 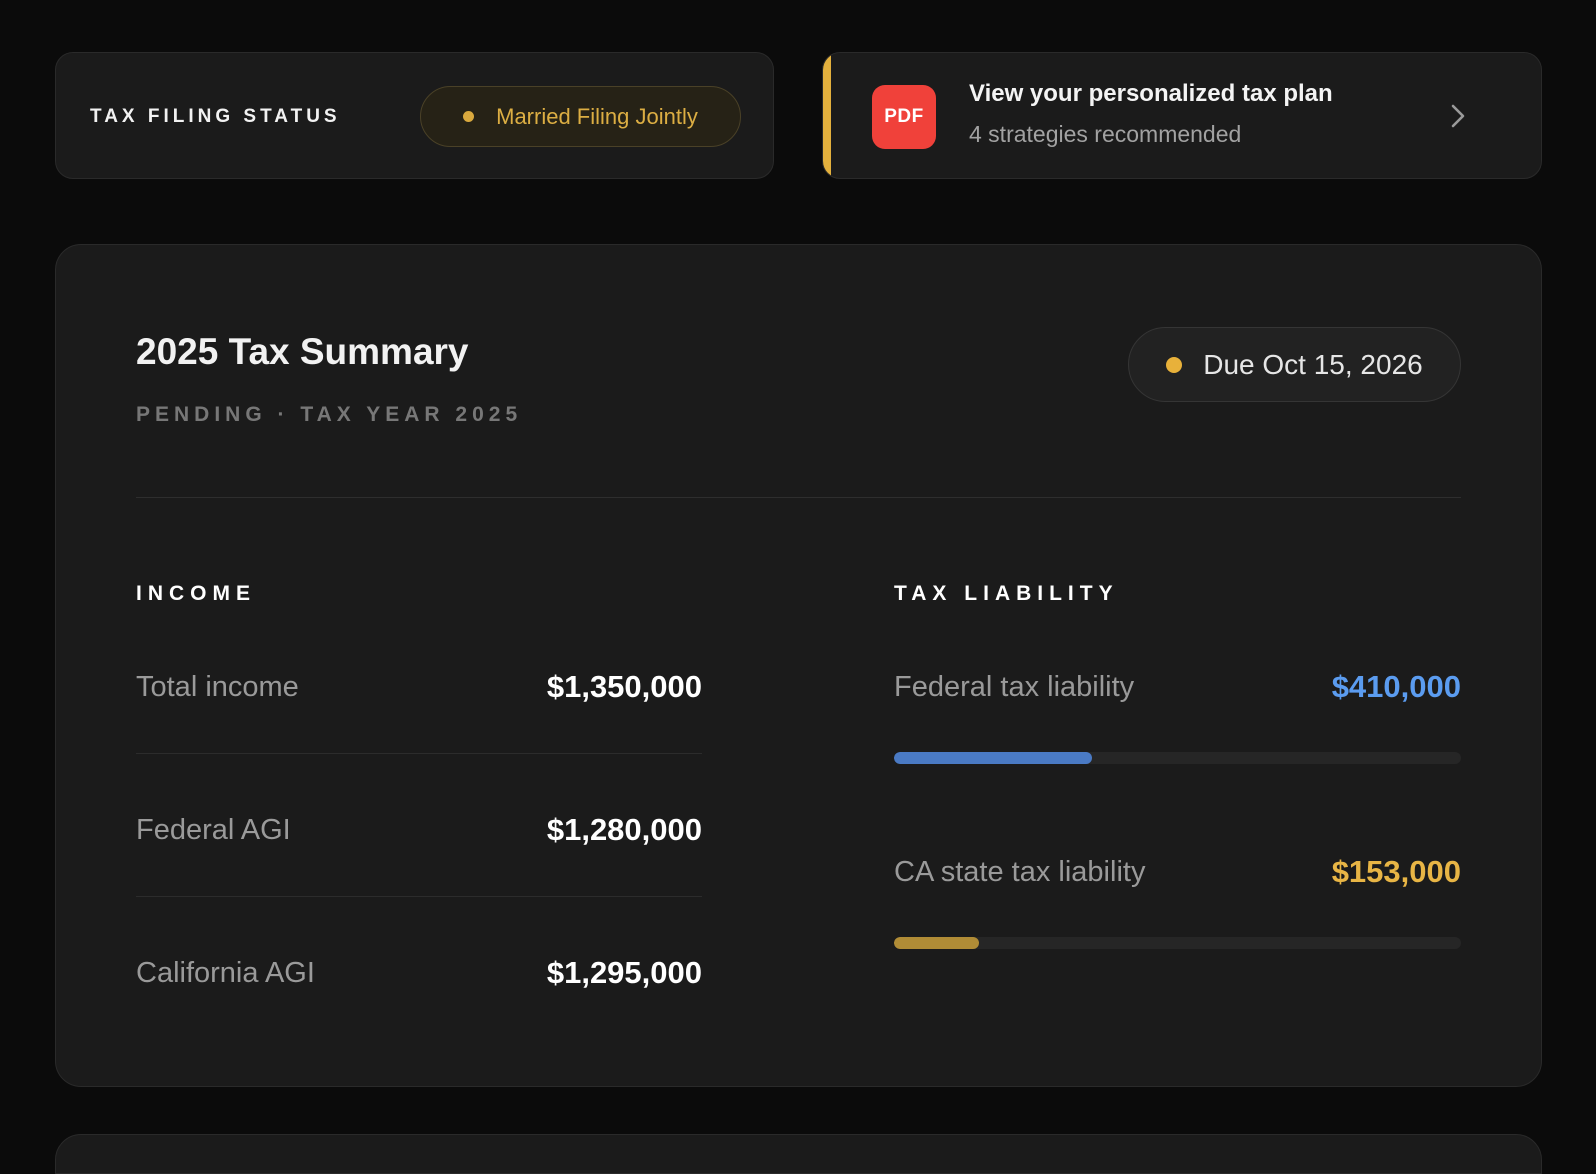 What do you see at coordinates (827, 115) in the screenshot?
I see `plan-card-accent-bar` at bounding box center [827, 115].